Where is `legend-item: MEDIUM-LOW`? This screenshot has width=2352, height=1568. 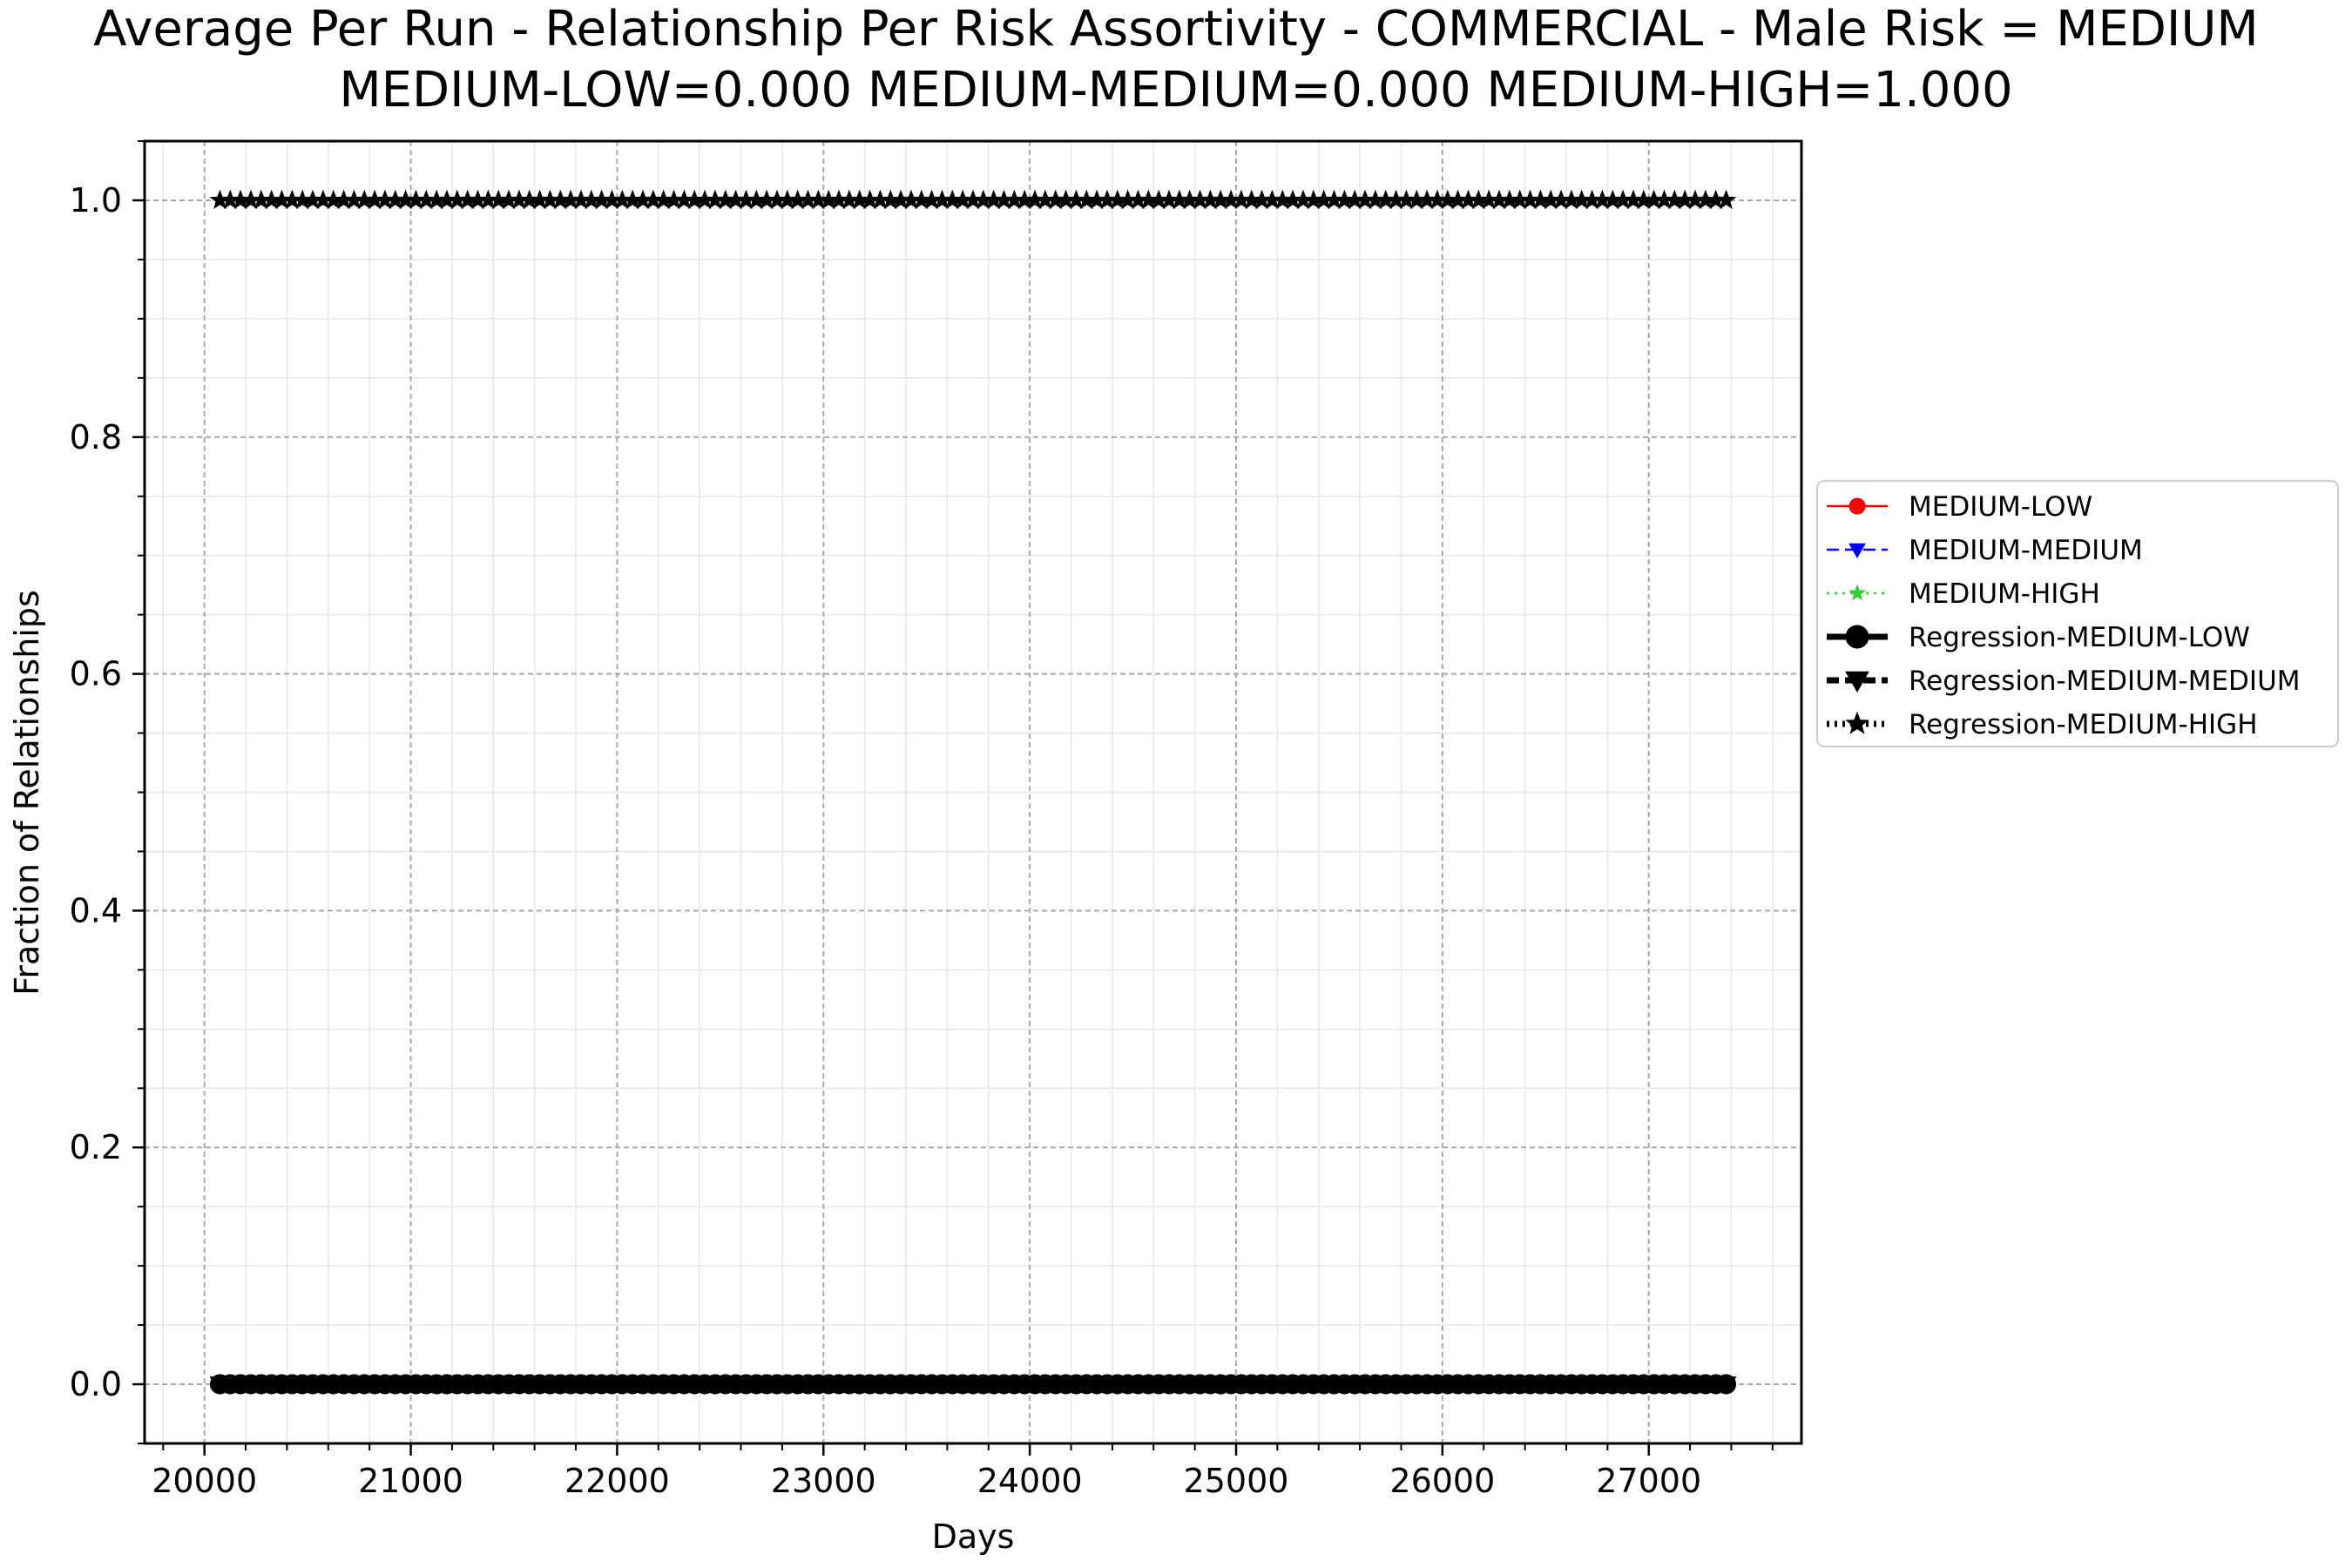 legend-item: MEDIUM-LOW is located at coordinates (1959, 507).